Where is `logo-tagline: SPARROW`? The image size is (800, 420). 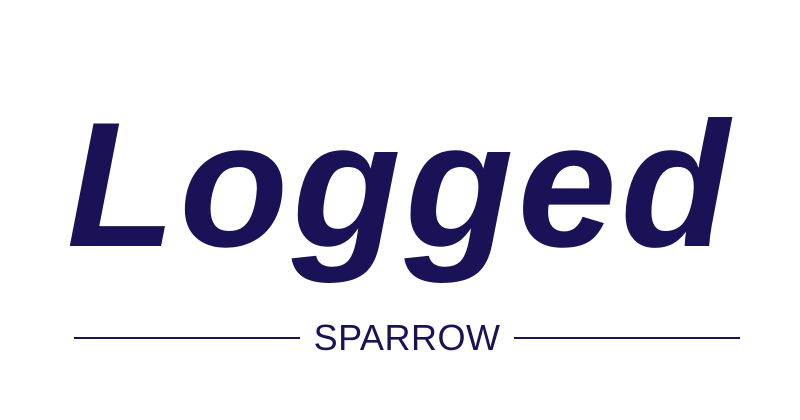 logo-tagline: SPARROW is located at coordinates (407, 337).